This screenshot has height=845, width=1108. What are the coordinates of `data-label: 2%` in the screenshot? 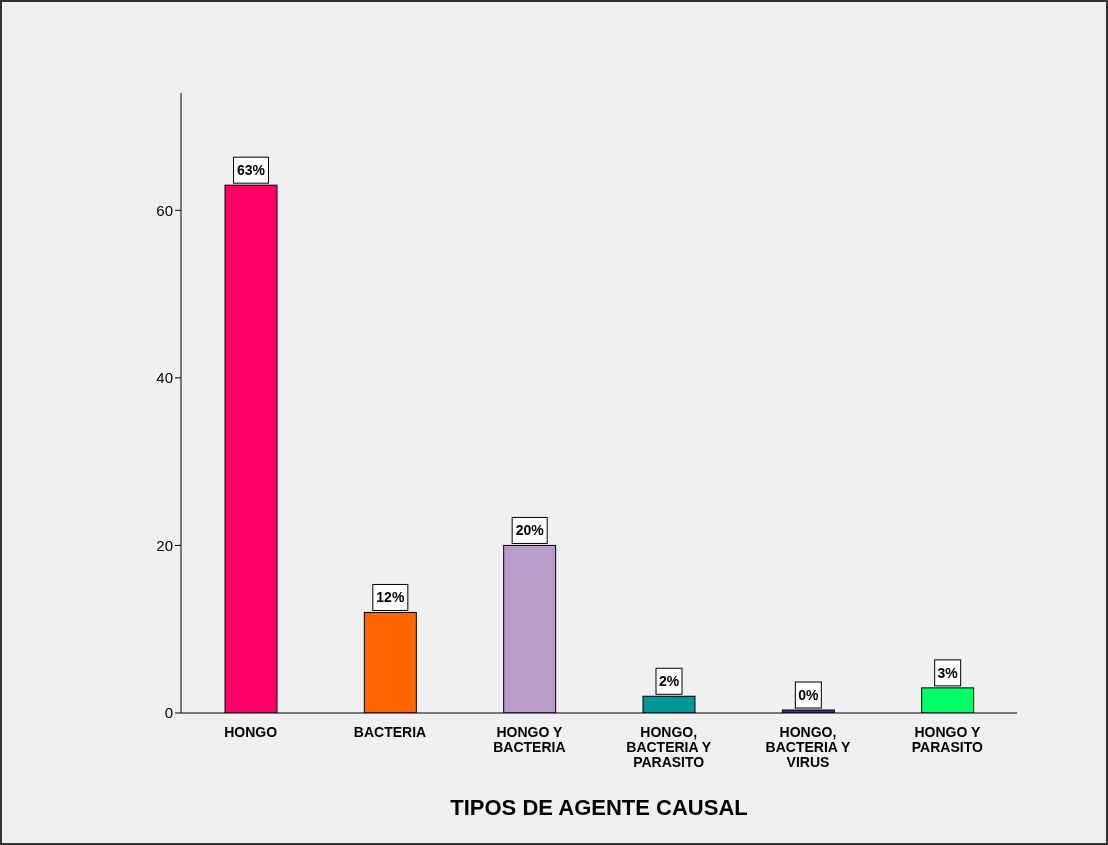 It's located at (669, 681).